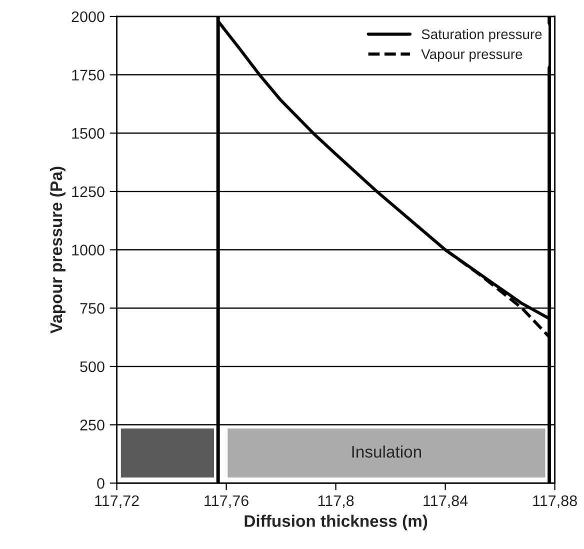 The image size is (584, 549). Describe the element at coordinates (117, 501) in the screenshot. I see `x-tick-label: 117,72` at that location.